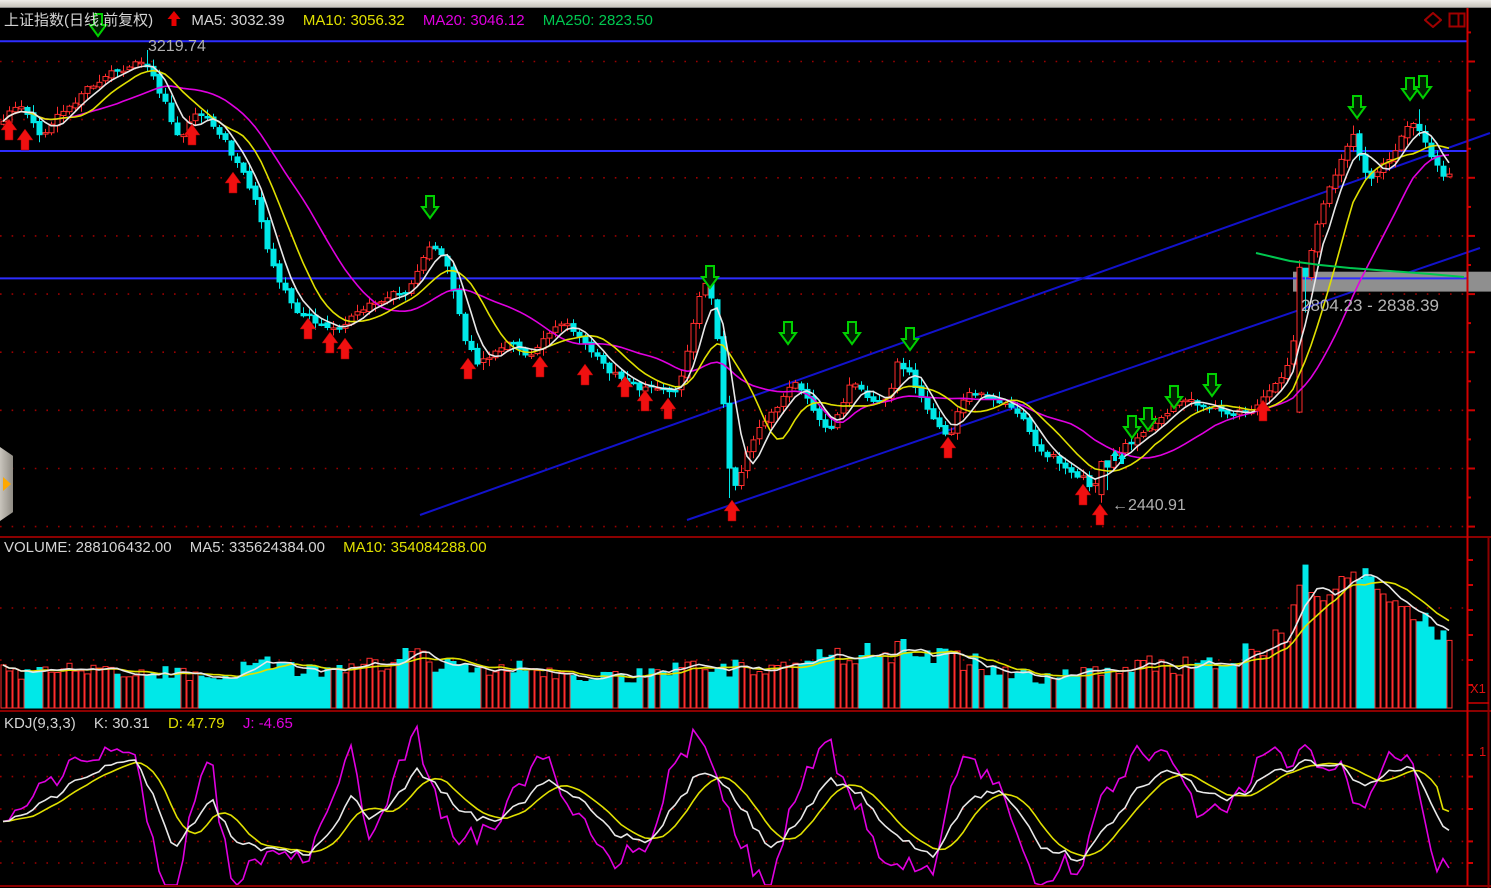  What do you see at coordinates (79, 20) in the screenshot?
I see `symbol-title: 上证指数(日线.前复权)` at bounding box center [79, 20].